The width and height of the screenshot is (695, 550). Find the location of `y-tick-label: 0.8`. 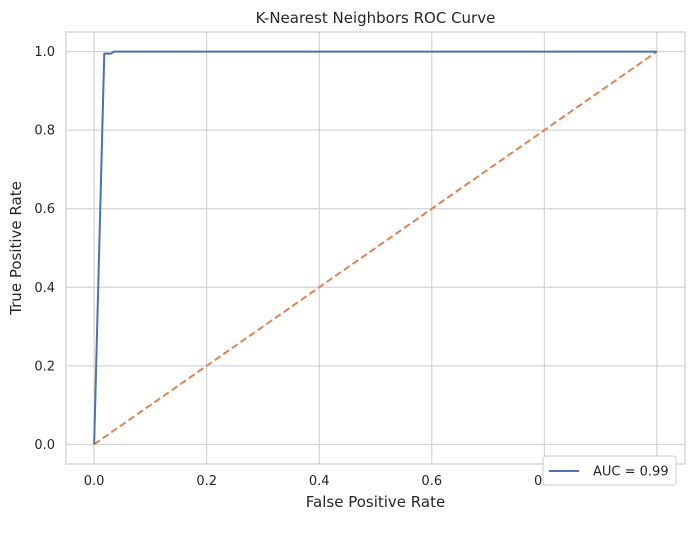

y-tick-label: 0.8 is located at coordinates (44, 131).